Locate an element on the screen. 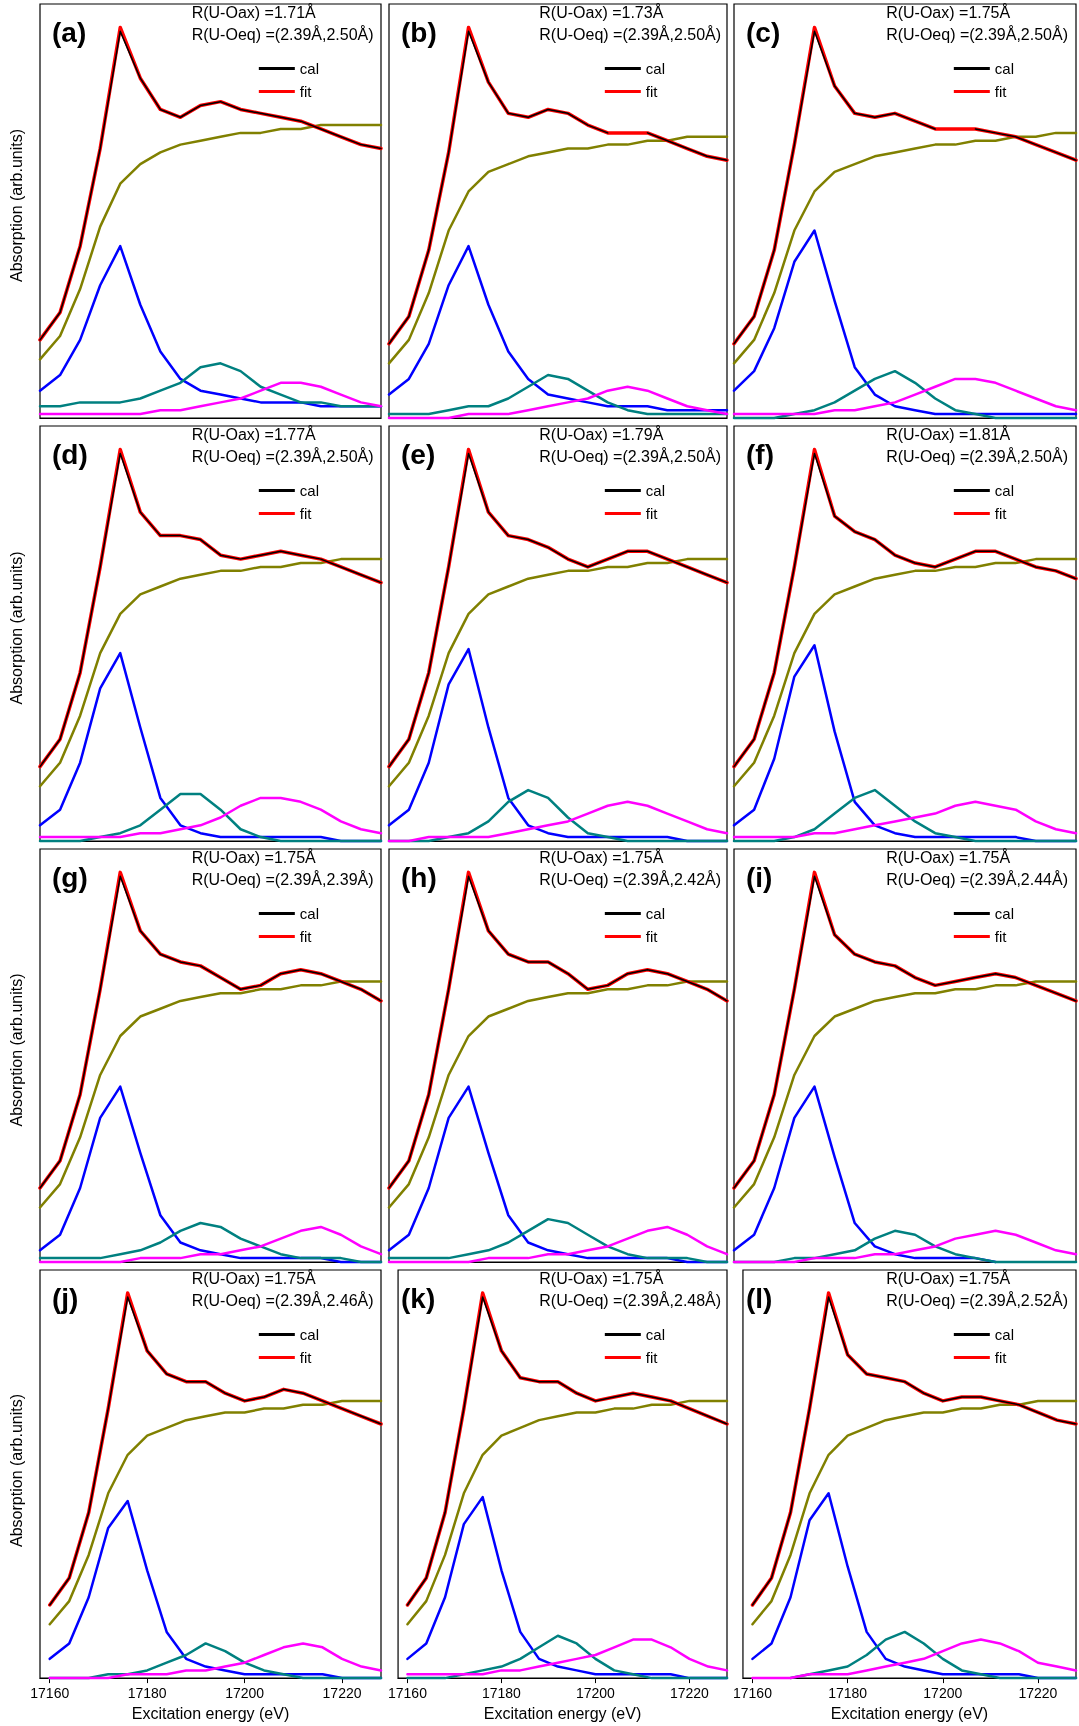 The width and height of the screenshot is (1079, 1726). annotation: (f) is located at coordinates (760, 454).